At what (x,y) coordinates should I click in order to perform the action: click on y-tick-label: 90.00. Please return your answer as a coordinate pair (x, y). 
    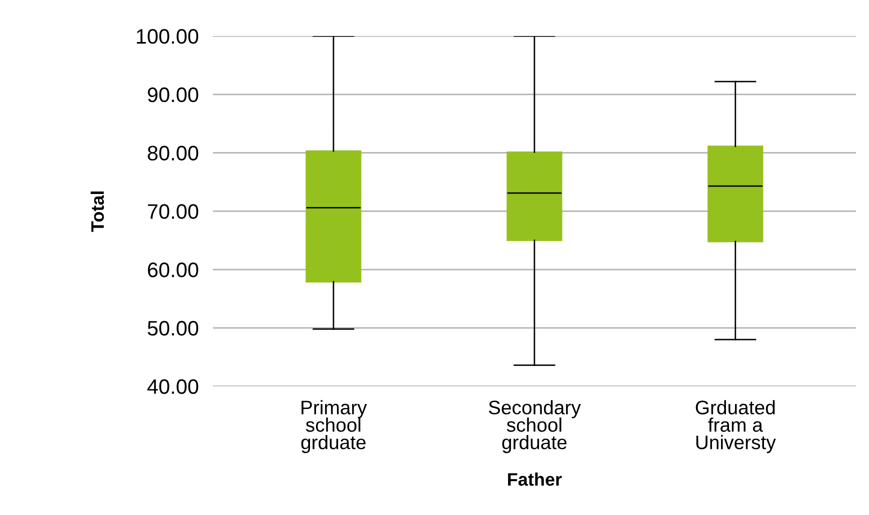
    Looking at the image, I should click on (173, 94).